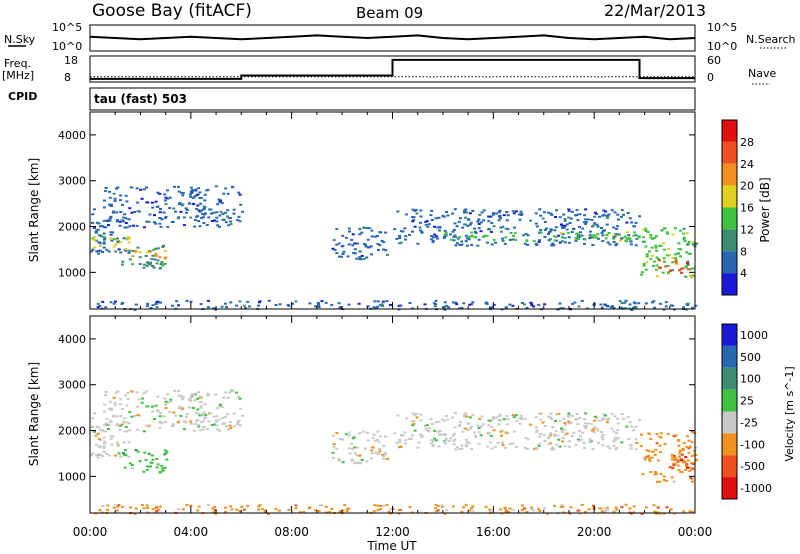 This screenshot has width=800, height=554. What do you see at coordinates (756, 488) in the screenshot?
I see `colorbar-tick-label: -1000` at bounding box center [756, 488].